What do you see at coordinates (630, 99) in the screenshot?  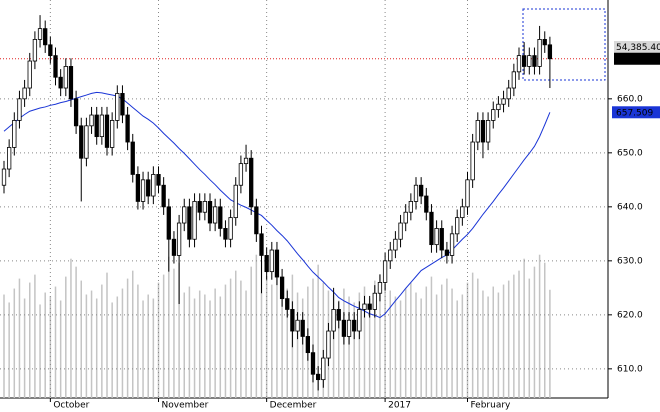 I see `y-tick-label: 660.0` at bounding box center [630, 99].